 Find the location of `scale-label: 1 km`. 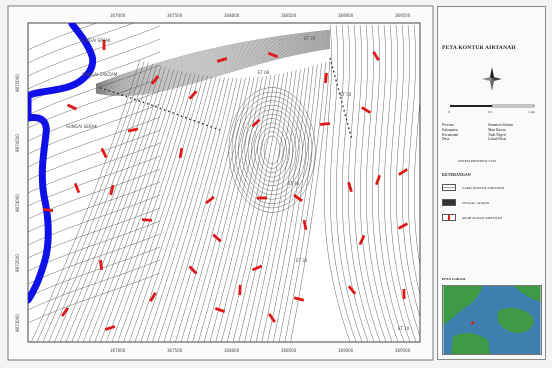

scale-label: 1 km is located at coordinates (531, 112).